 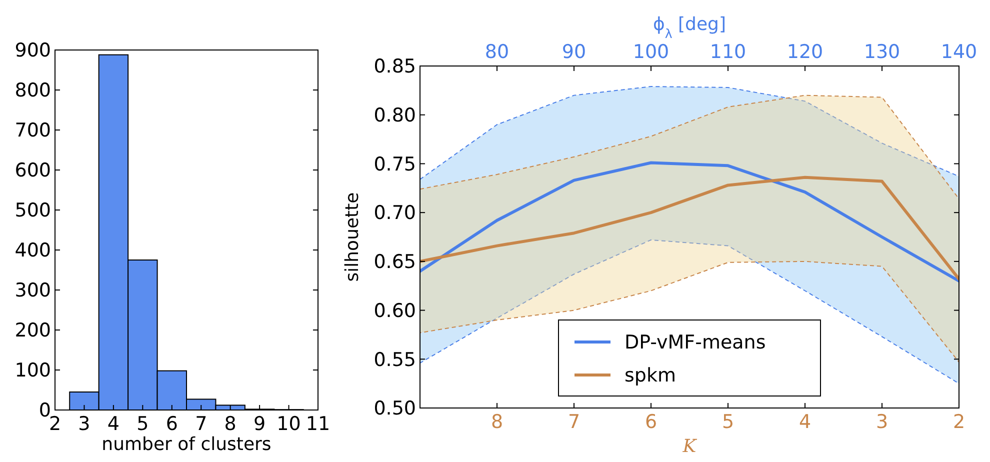 I want to click on y-axis-title: silhouette, so click(x=352, y=237).